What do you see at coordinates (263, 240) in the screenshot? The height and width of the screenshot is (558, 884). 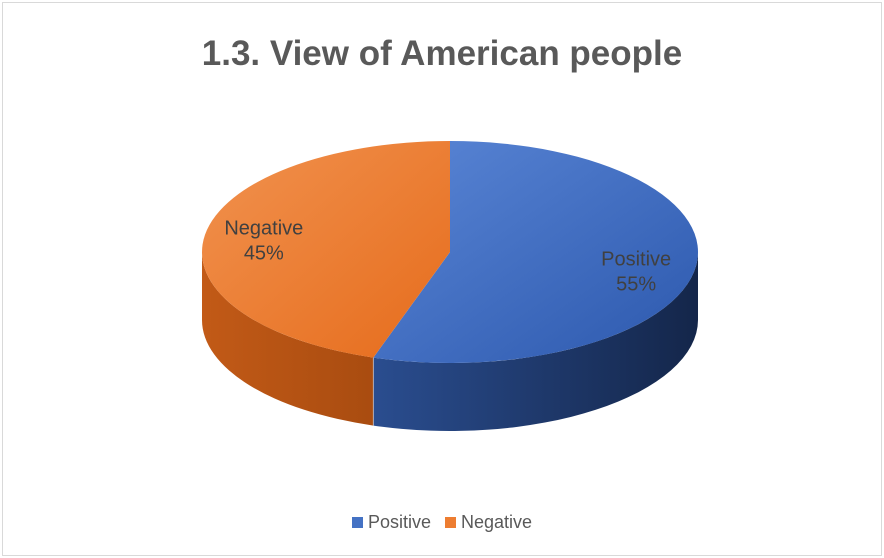 I see `data-label-negative: Negative 45%` at bounding box center [263, 240].